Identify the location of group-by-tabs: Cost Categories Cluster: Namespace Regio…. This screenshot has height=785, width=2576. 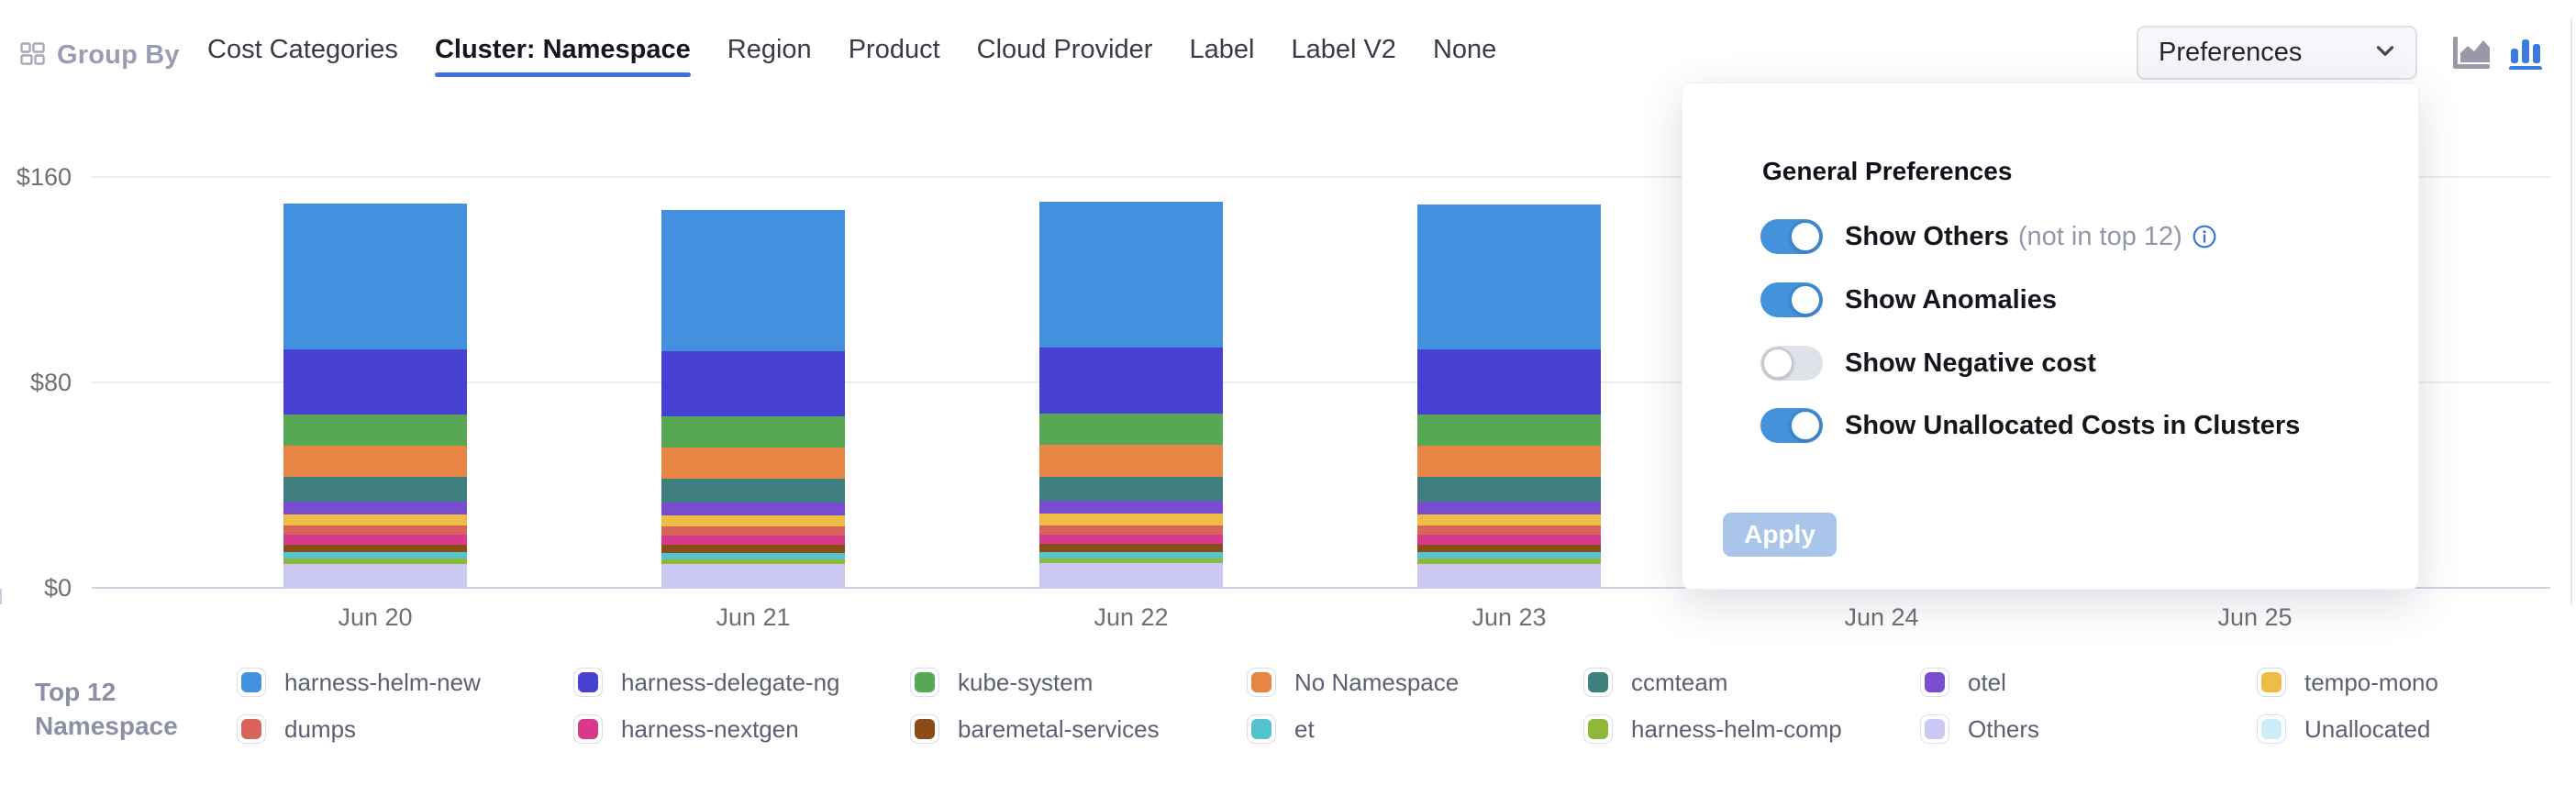
(851, 56).